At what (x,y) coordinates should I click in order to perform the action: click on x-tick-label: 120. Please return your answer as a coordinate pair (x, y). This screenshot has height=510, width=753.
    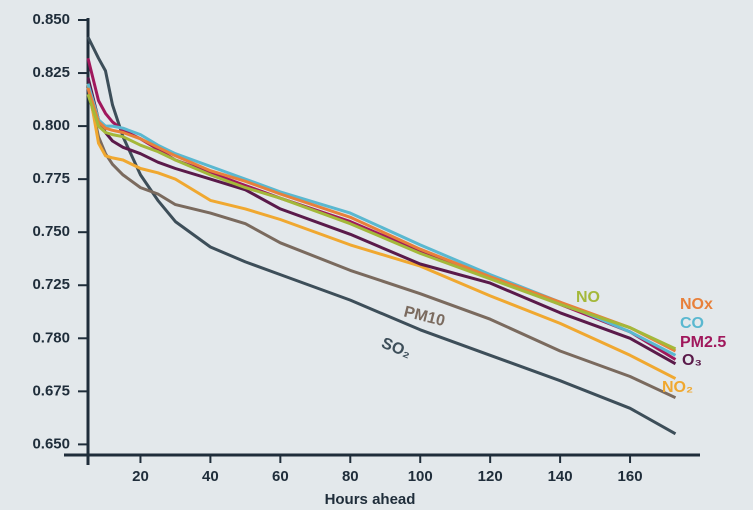
    Looking at the image, I should click on (490, 476).